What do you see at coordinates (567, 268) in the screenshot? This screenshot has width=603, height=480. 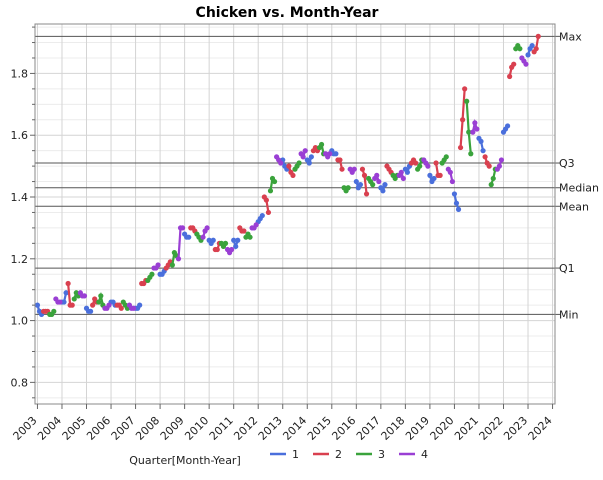 I see `reference-label-q1: Q1` at bounding box center [567, 268].